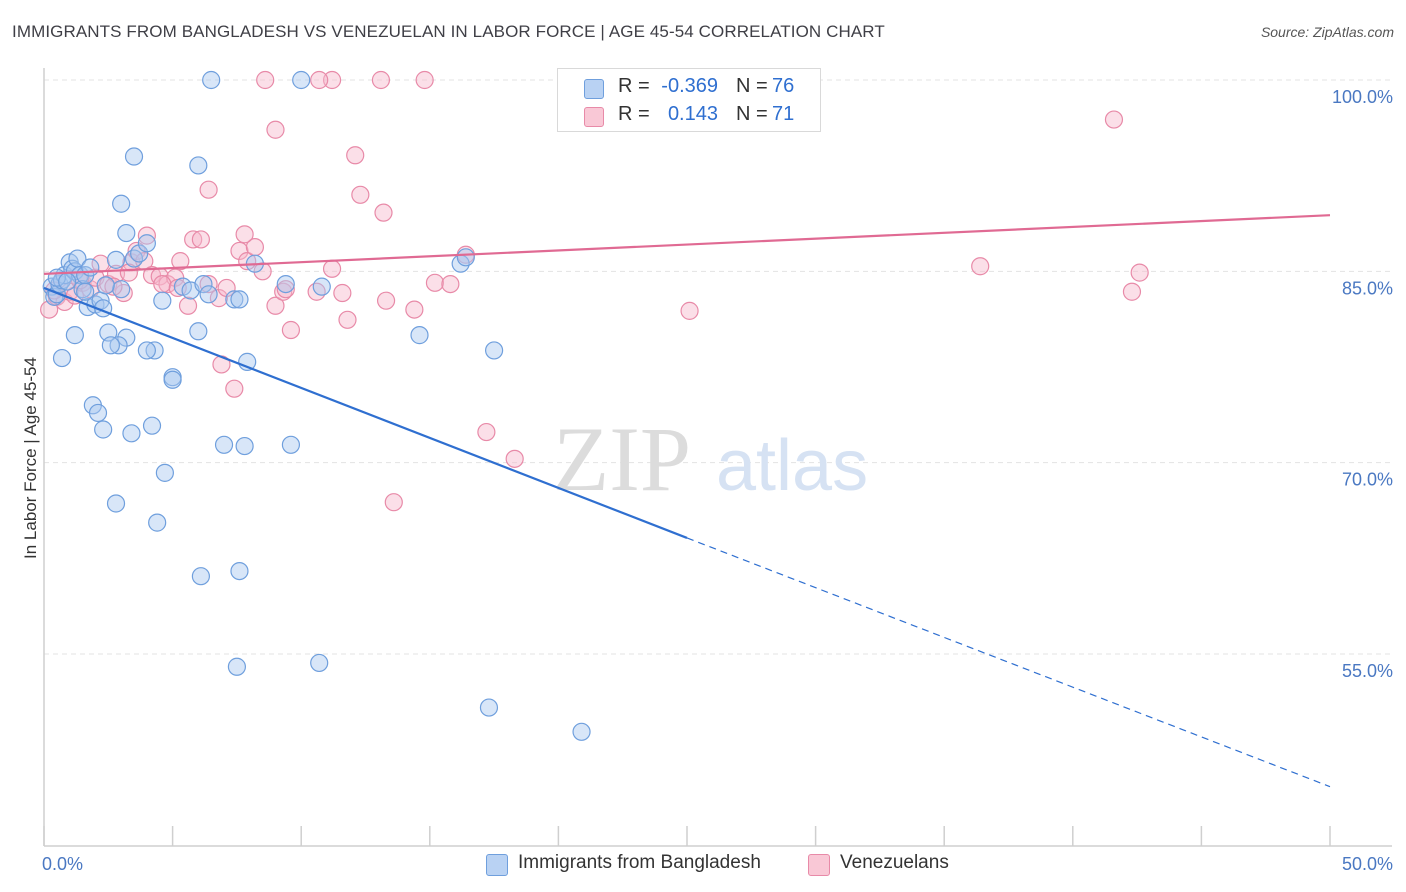 The width and height of the screenshot is (1406, 892). Describe the element at coordinates (1327, 32) in the screenshot. I see `source-label: Source: ZipAtlas.com` at that location.